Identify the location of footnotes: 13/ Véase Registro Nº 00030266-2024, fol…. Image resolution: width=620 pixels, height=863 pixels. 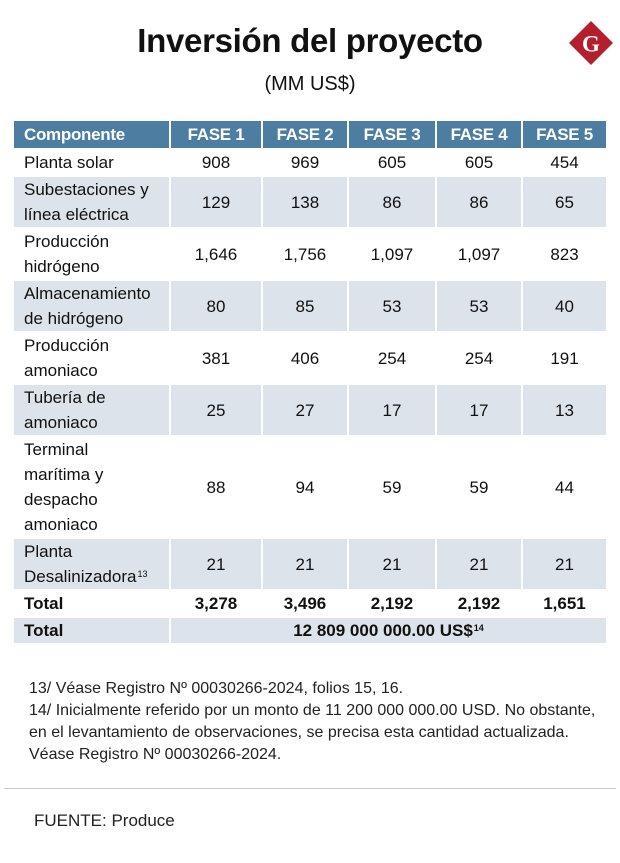
(314, 722).